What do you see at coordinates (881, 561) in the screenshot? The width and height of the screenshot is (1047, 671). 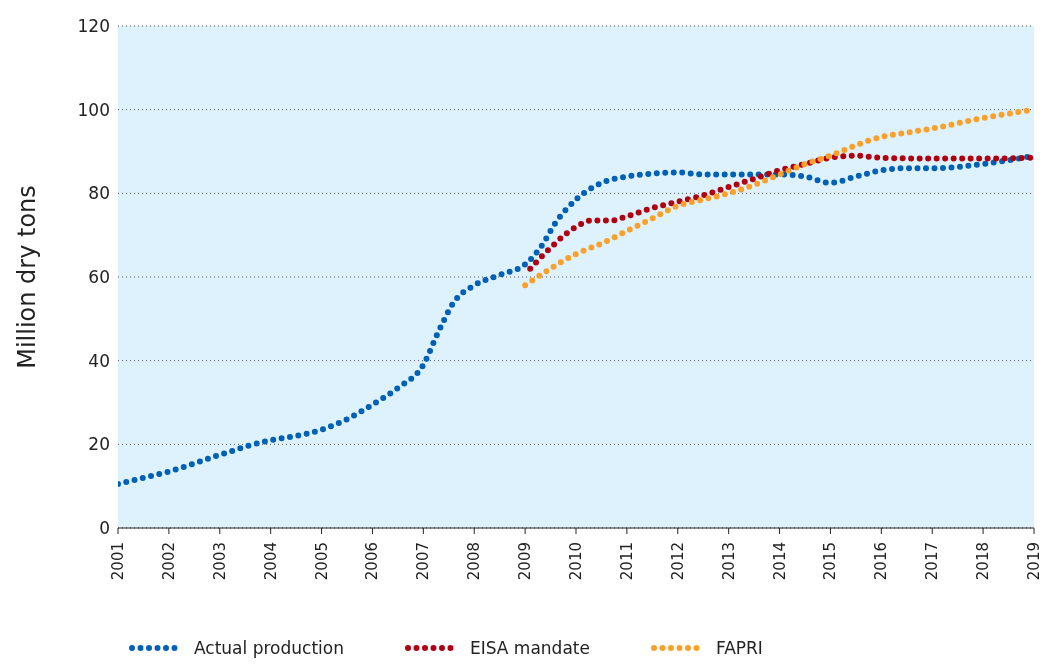 I see `x-tick-label: 2016` at bounding box center [881, 561].